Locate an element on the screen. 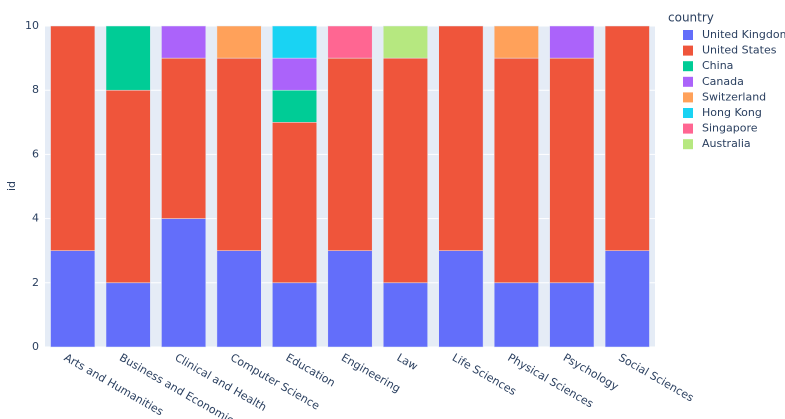  x-tick-label: Arts and Humanities is located at coordinates (114, 385).